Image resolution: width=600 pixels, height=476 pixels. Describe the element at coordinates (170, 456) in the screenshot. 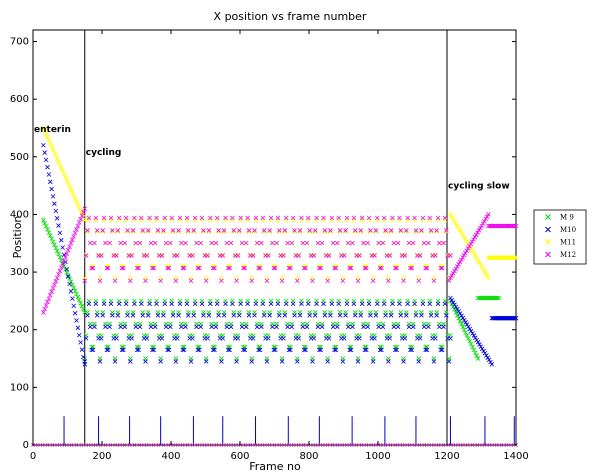

I see `x-tick-label: 400` at that location.